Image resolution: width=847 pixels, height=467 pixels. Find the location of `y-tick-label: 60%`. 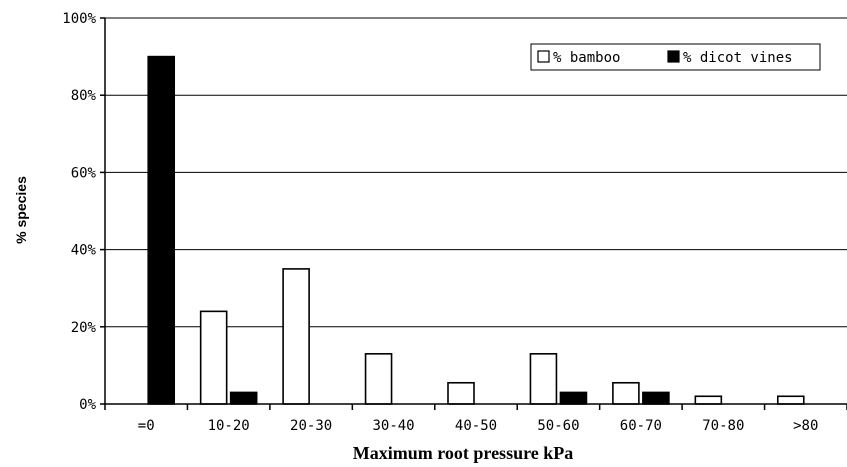

y-tick-label: 60% is located at coordinates (84, 173).